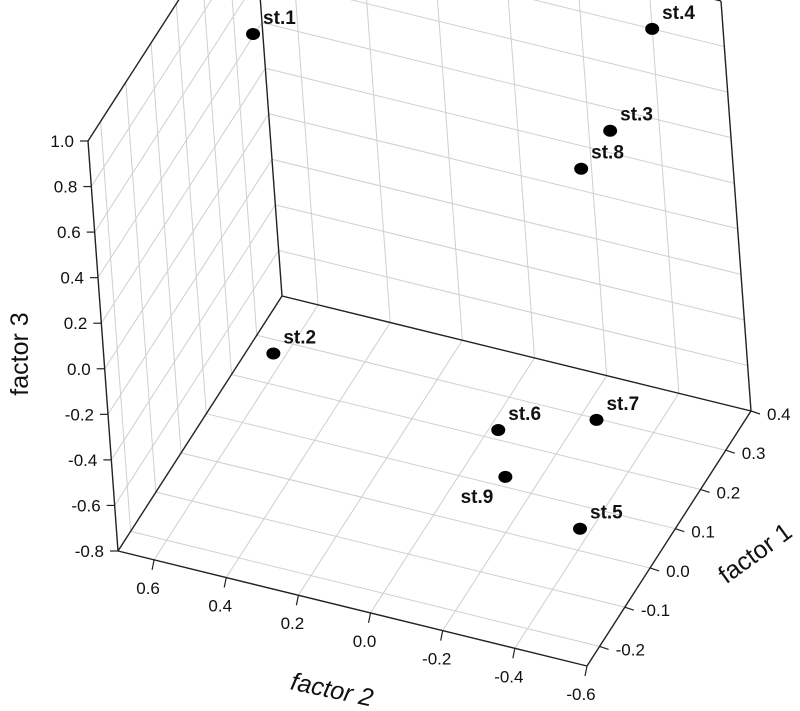 The image size is (800, 711). I want to click on point-label: st.8, so click(607, 153).